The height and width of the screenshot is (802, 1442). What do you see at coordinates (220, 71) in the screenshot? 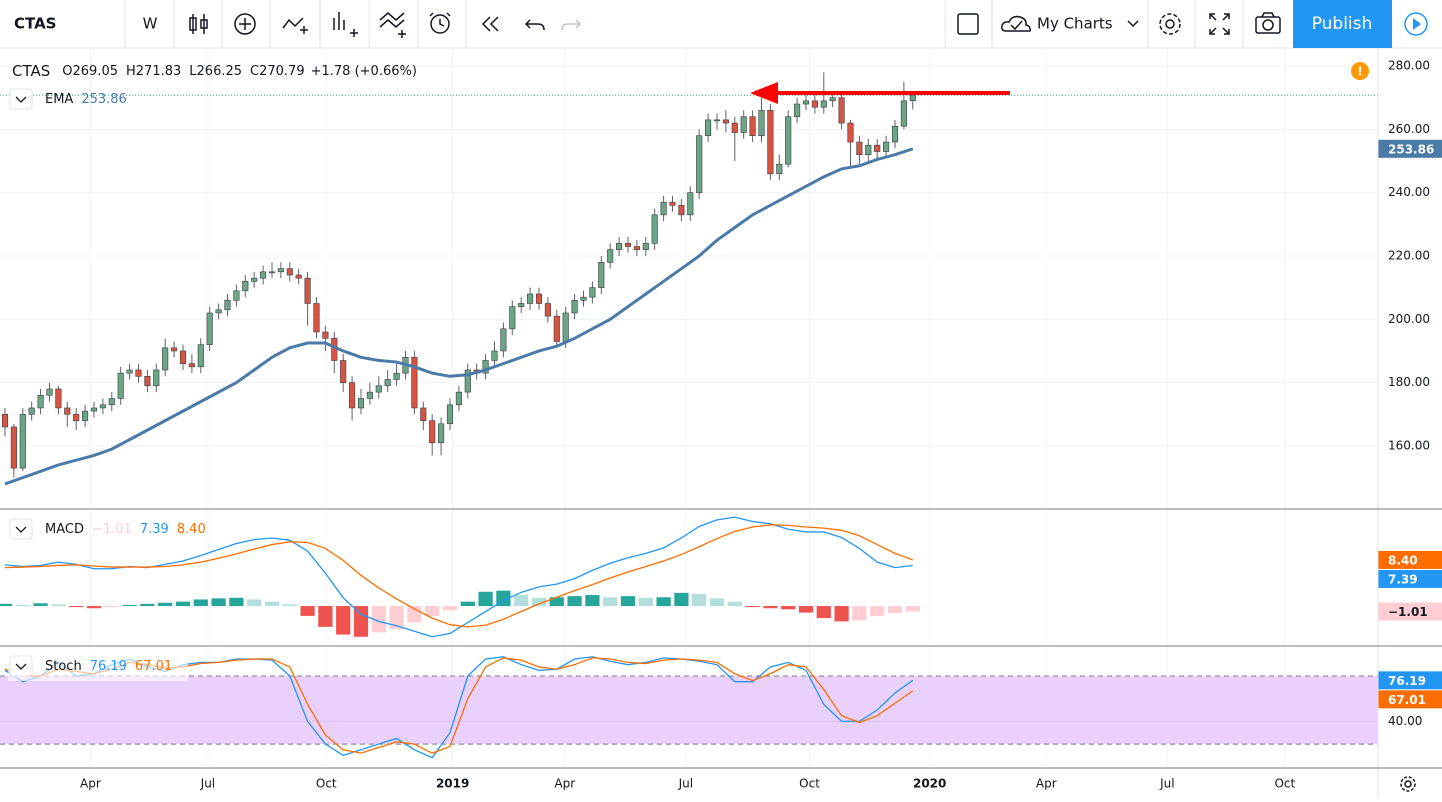
I see `legend-ohlc-value: 266.25` at bounding box center [220, 71].